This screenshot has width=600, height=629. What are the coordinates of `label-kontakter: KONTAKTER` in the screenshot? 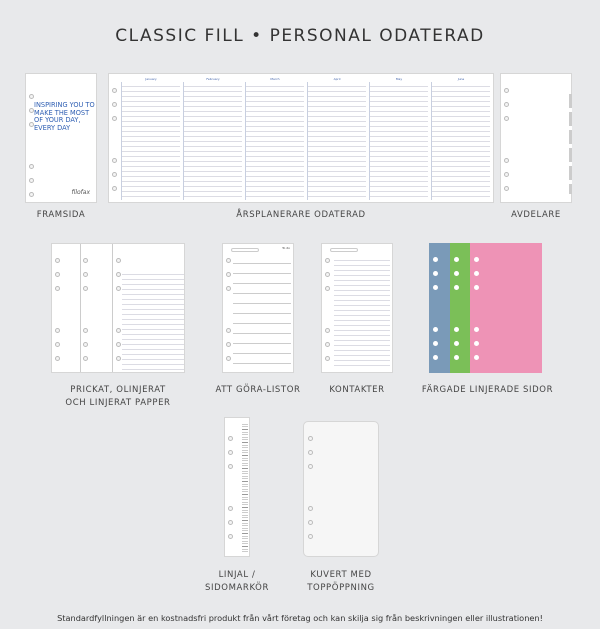 It's located at (357, 390).